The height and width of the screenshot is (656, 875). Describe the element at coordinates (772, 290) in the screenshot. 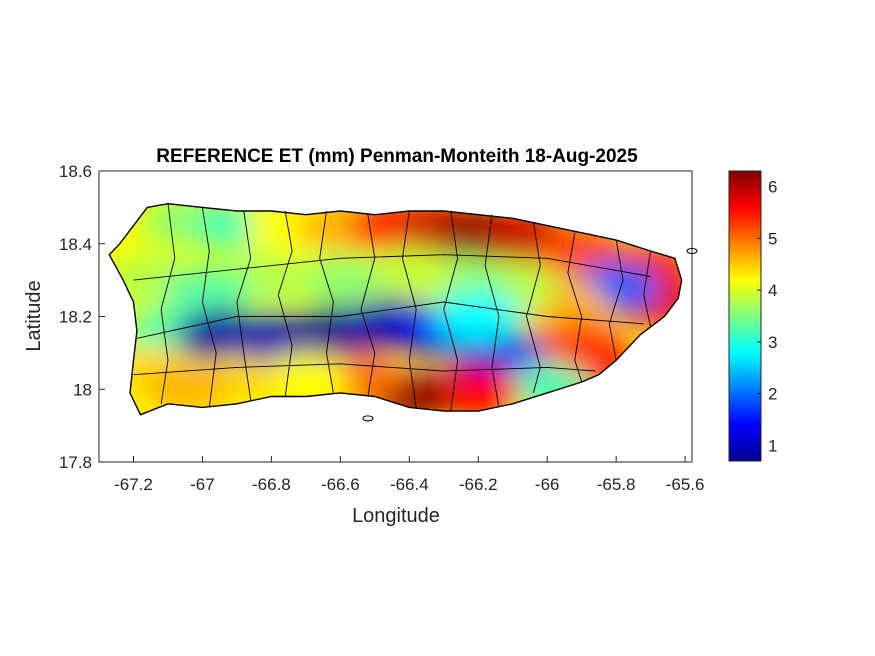

I see `colorbar-tick-label: 4` at that location.